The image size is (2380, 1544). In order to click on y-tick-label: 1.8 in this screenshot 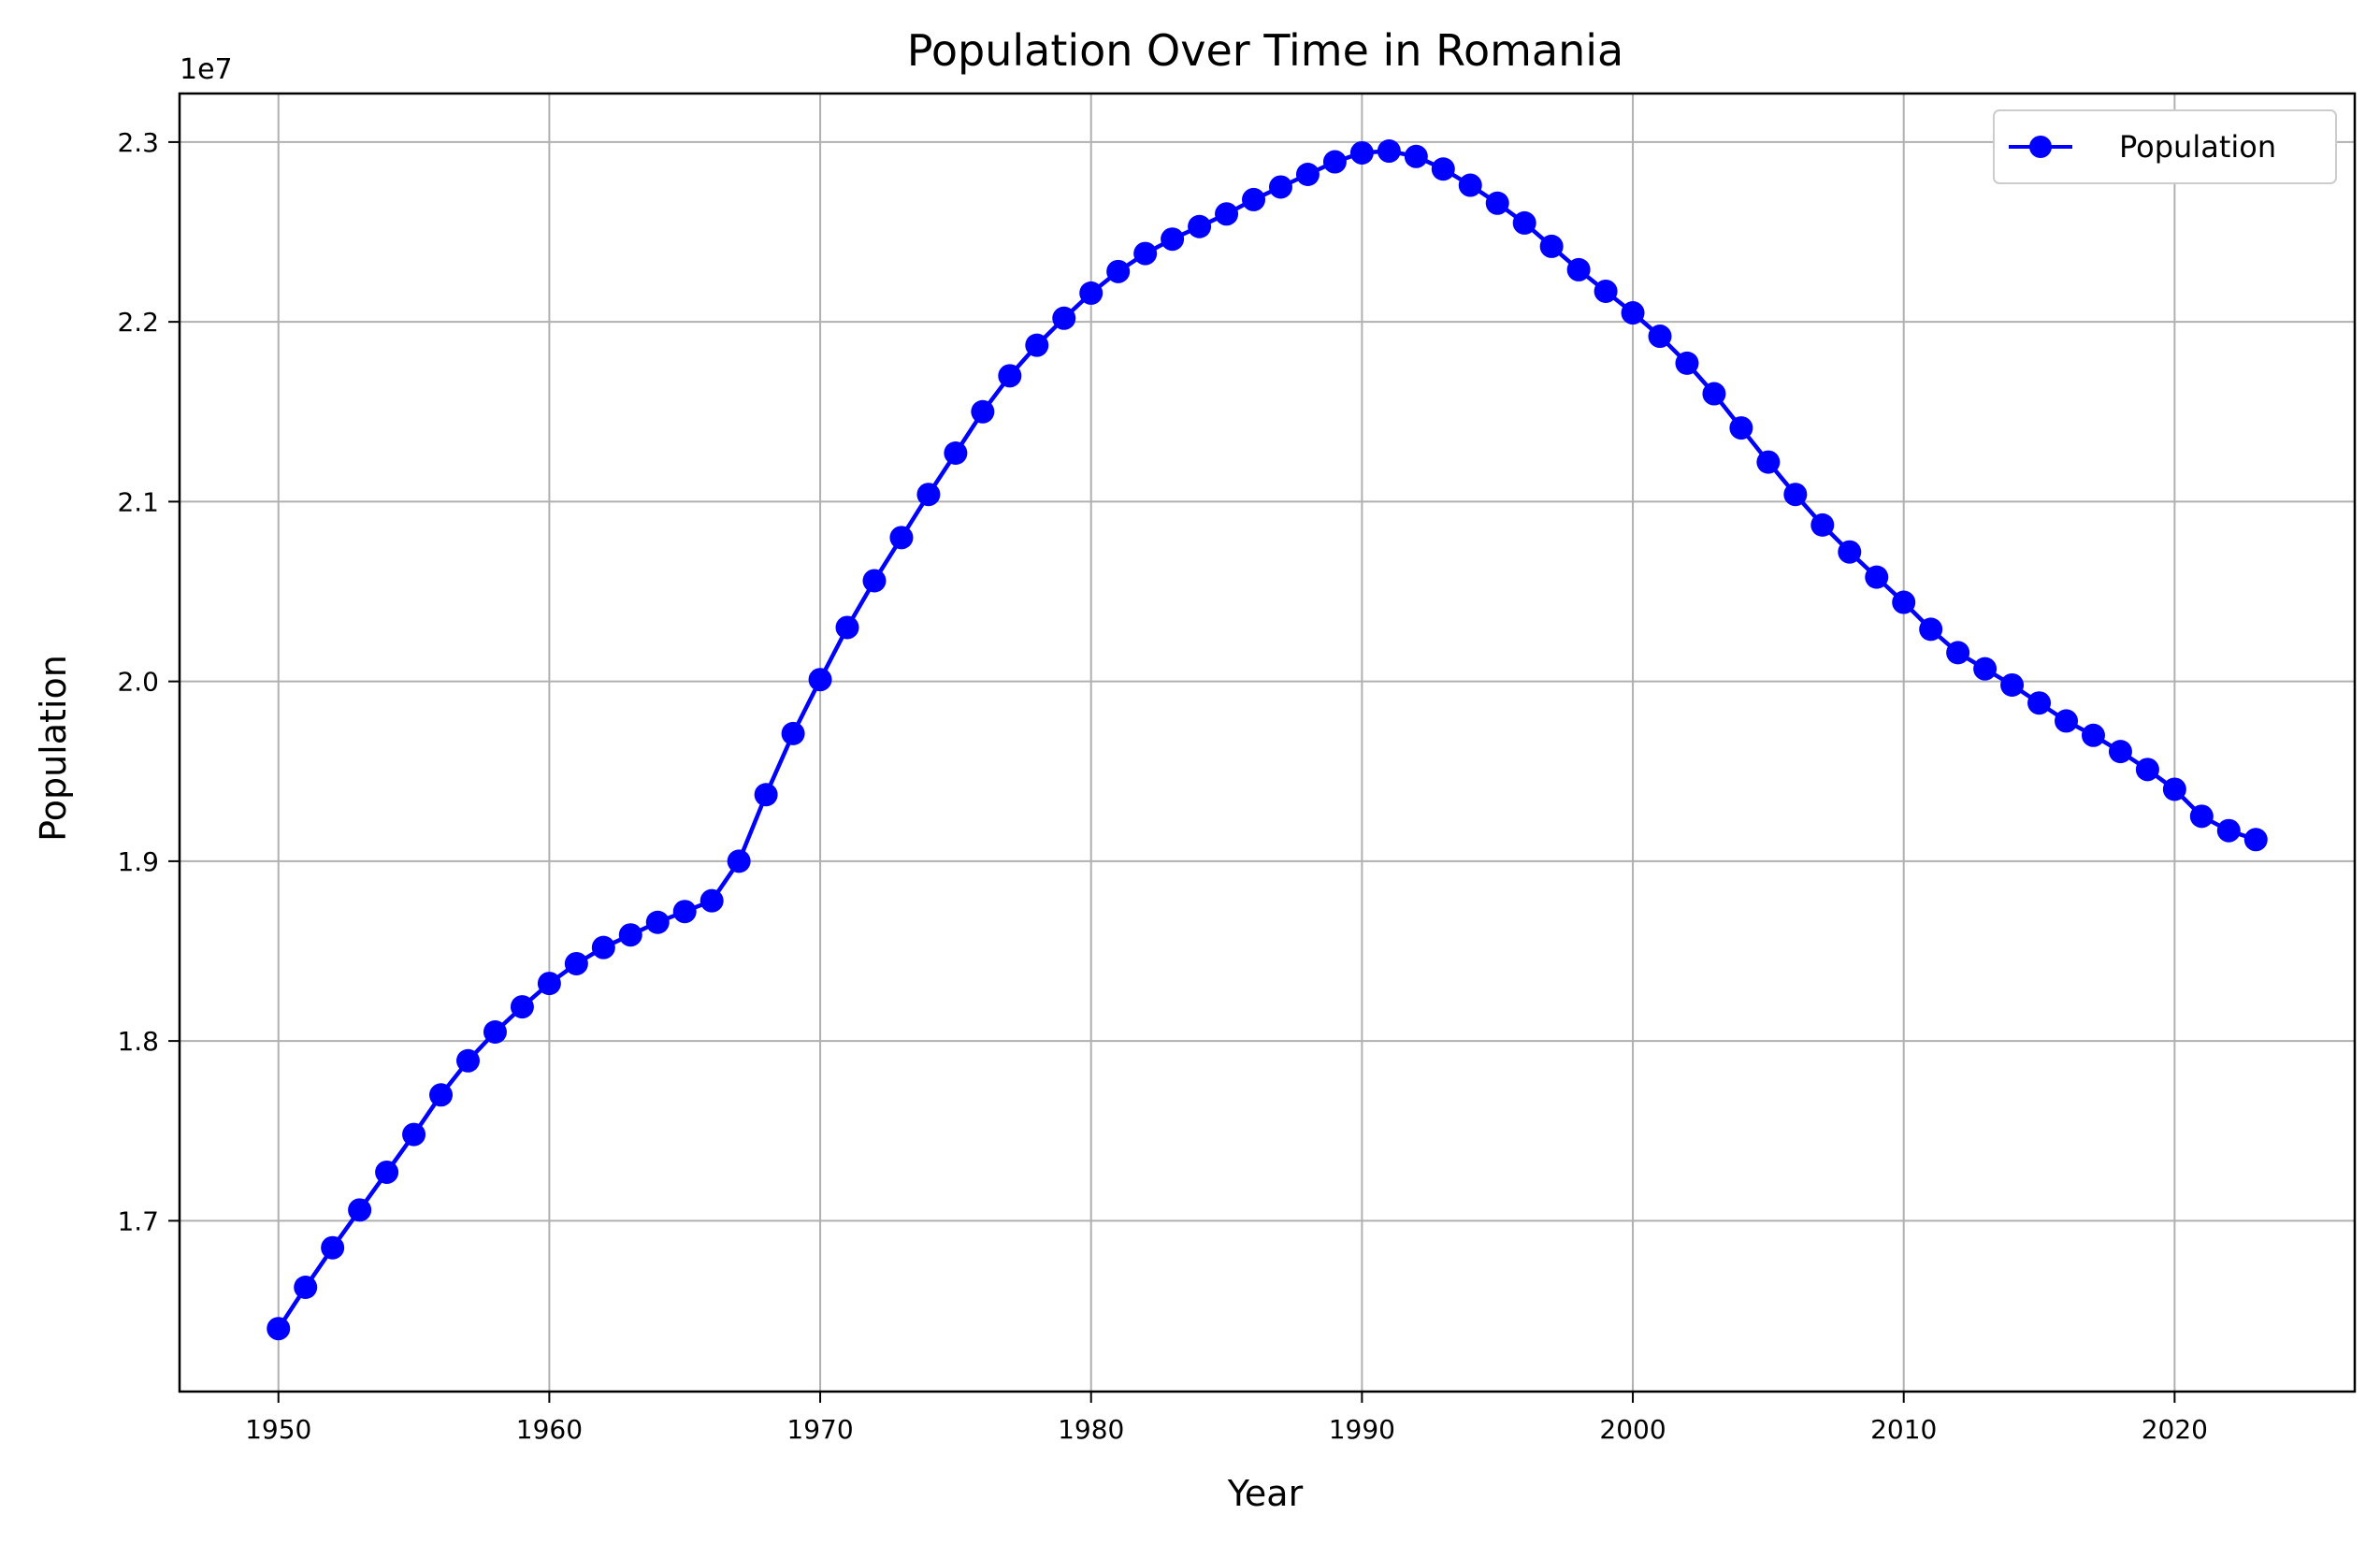, I will do `click(138, 1041)`.